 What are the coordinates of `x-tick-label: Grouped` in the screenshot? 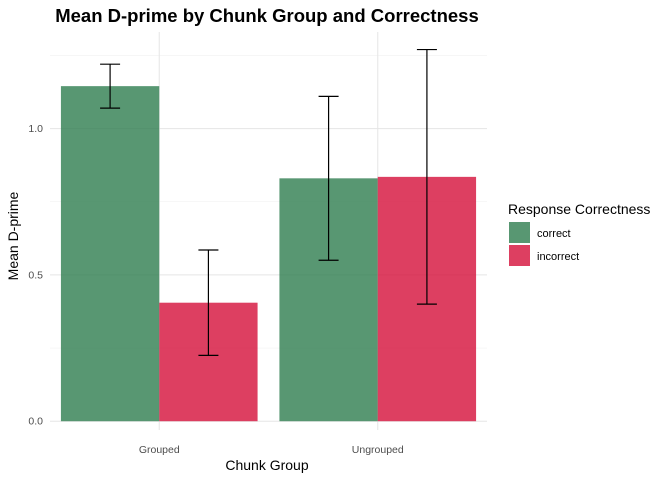 It's located at (159, 450).